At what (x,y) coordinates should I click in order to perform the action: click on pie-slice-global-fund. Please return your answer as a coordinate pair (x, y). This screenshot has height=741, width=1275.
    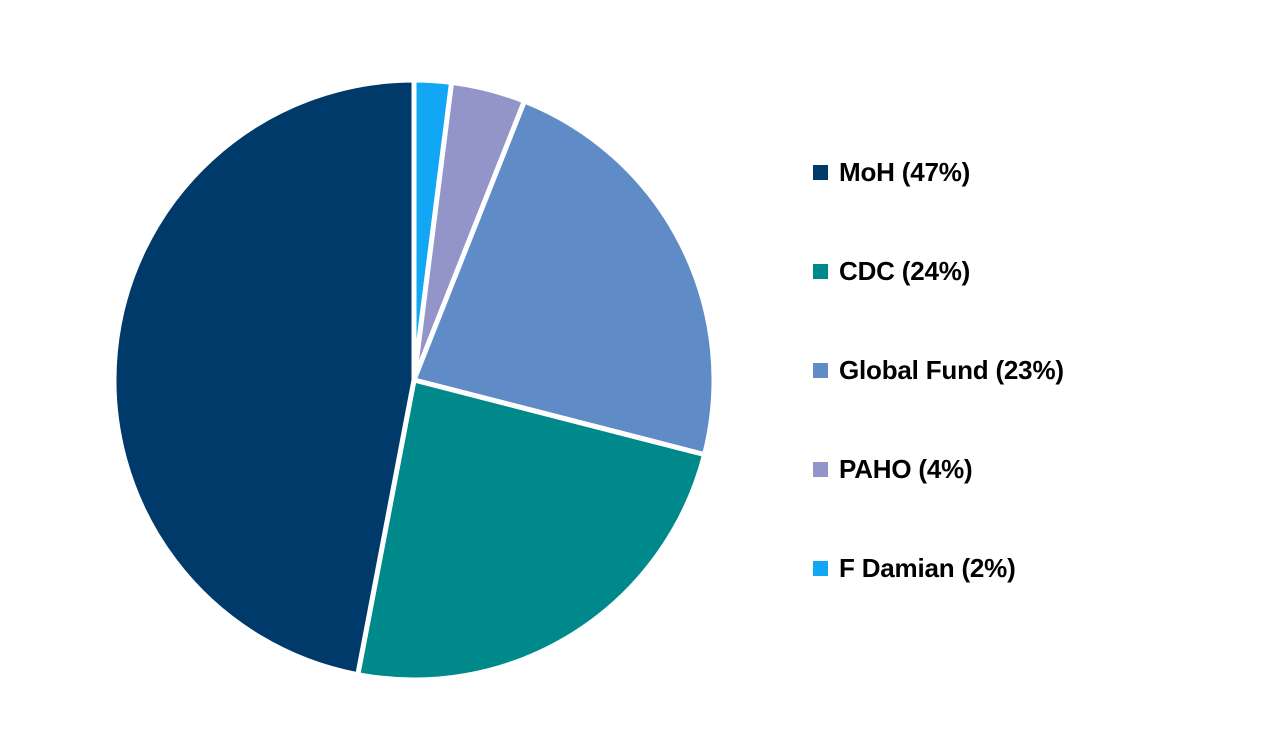
    Looking at the image, I should click on (564, 278).